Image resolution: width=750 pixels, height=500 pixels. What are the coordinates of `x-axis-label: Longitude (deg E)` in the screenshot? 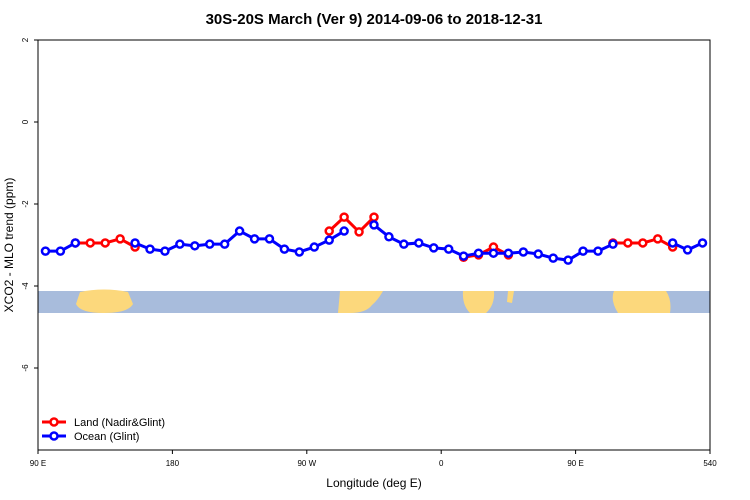 It's located at (373, 483).